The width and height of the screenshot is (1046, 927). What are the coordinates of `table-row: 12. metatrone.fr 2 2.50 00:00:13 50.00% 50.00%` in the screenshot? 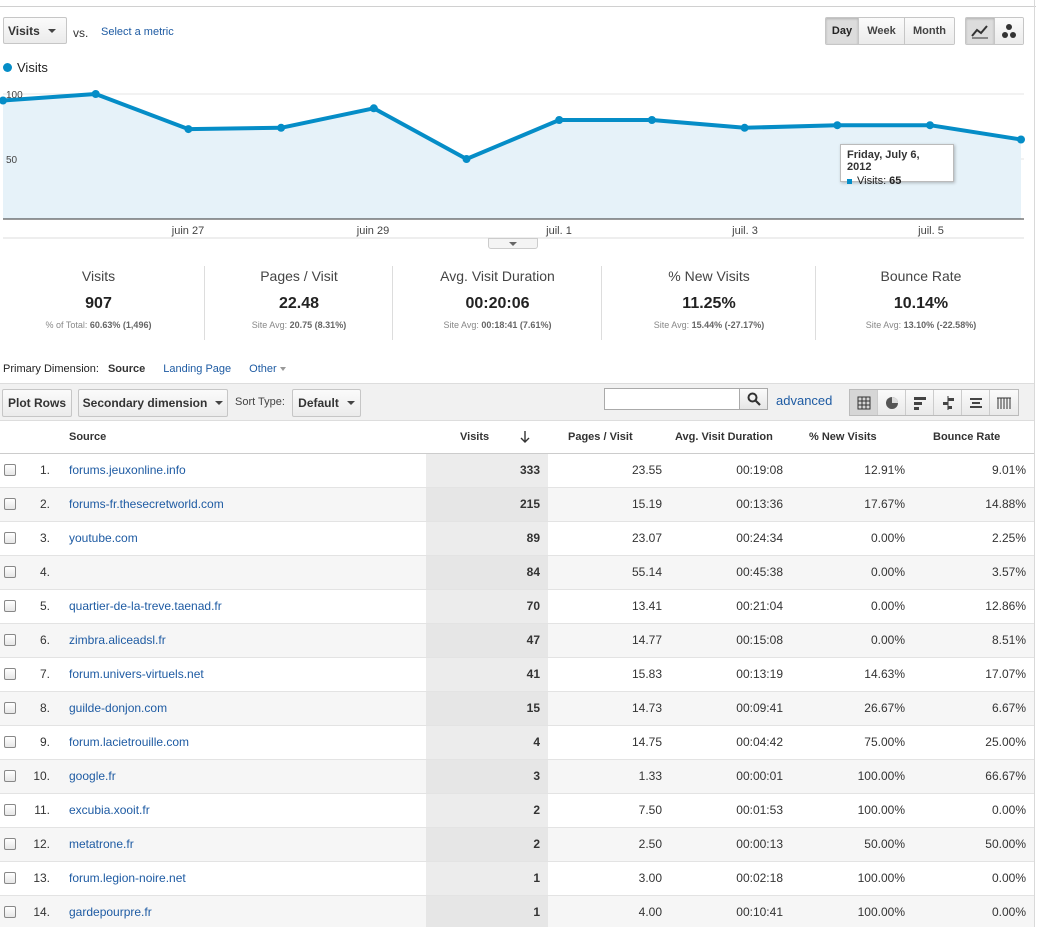 It's located at (517, 844).